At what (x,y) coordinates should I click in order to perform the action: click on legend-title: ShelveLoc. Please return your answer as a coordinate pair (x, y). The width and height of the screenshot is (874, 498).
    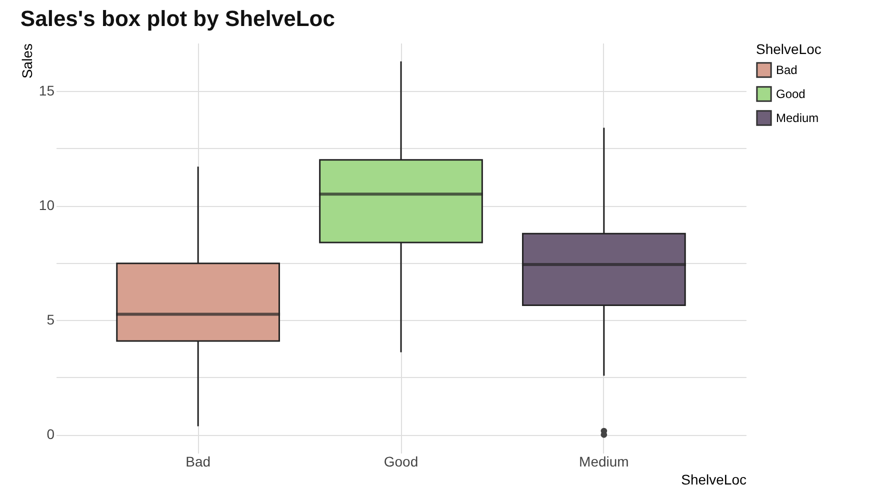
    Looking at the image, I should click on (789, 49).